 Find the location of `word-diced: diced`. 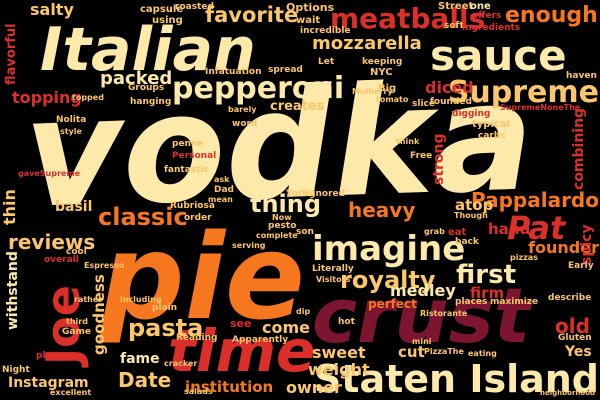

word-diced: diced is located at coordinates (449, 87).